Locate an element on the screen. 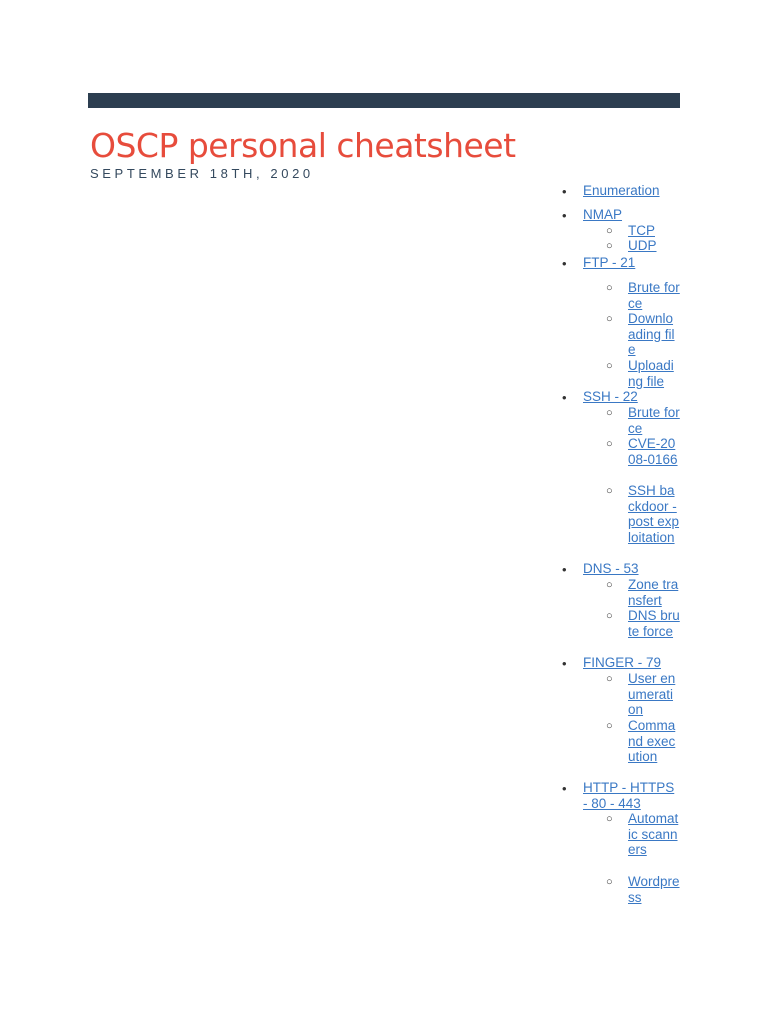  toc-link-dns-zone-transfert: Zone transfert is located at coordinates (653, 592).